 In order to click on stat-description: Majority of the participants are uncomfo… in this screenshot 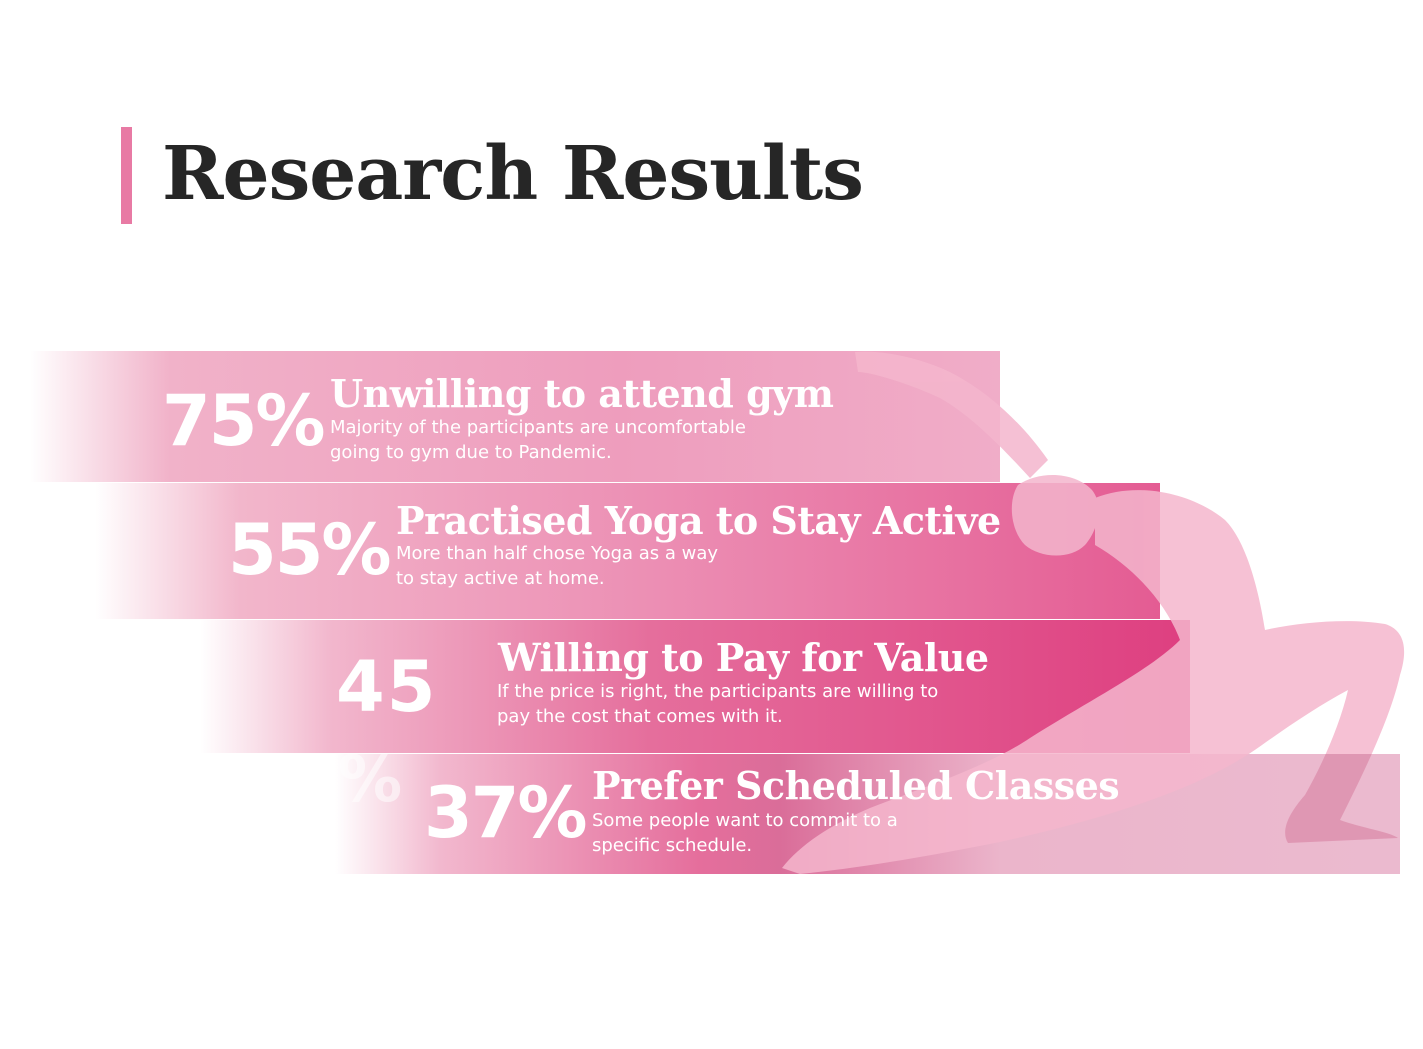, I will do `click(538, 440)`.